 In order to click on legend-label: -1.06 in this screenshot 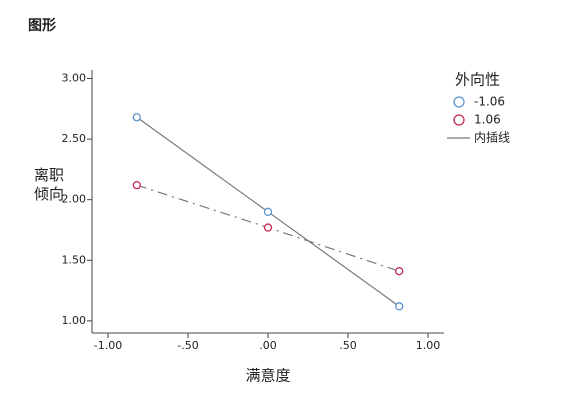, I will do `click(489, 102)`.